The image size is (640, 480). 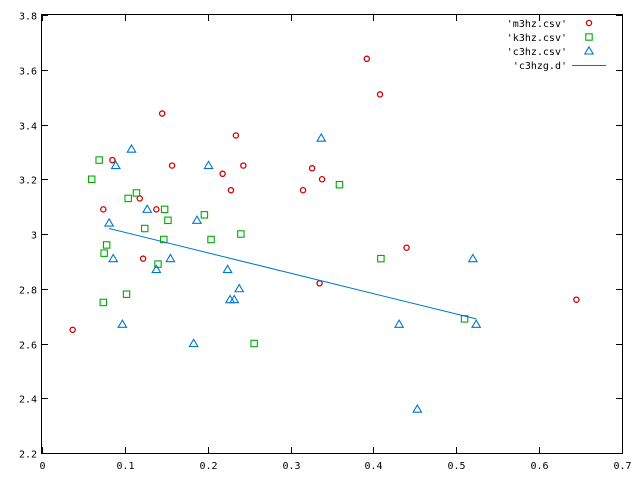 I want to click on y-tick-label: 3.2, so click(x=28, y=181).